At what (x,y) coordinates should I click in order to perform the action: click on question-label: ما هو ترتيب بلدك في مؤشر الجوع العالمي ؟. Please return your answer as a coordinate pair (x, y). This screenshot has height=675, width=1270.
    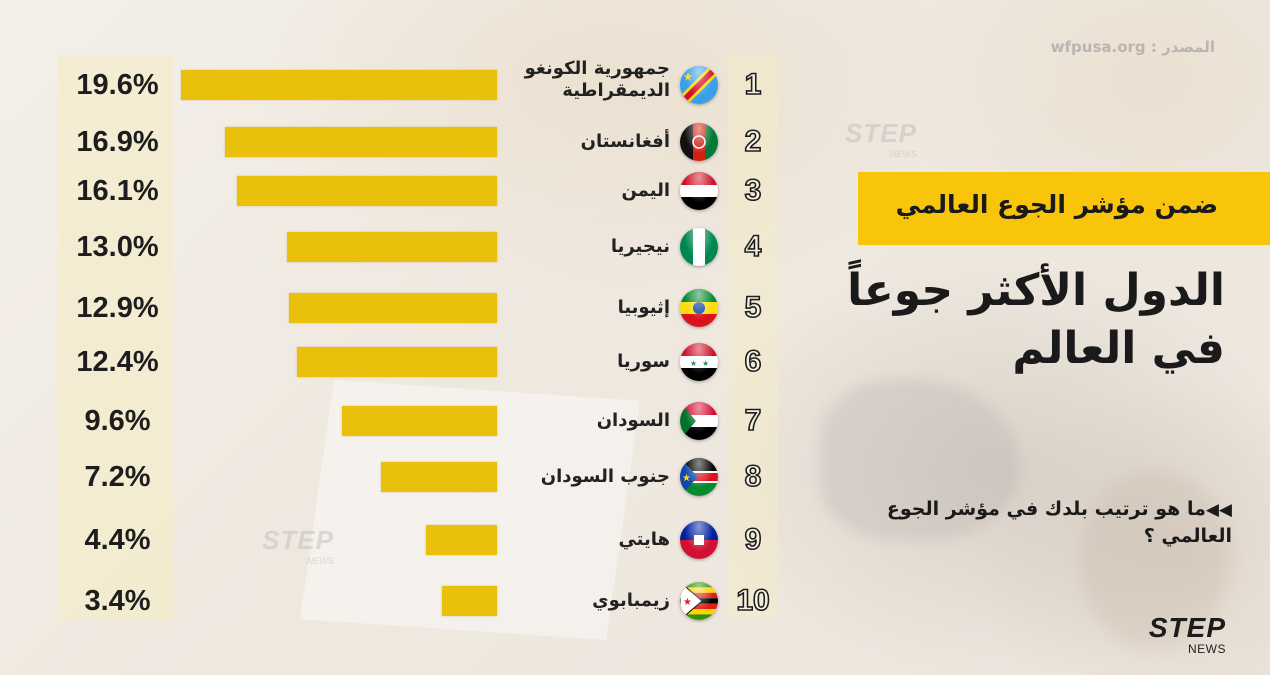
    Looking at the image, I should click on (1059, 522).